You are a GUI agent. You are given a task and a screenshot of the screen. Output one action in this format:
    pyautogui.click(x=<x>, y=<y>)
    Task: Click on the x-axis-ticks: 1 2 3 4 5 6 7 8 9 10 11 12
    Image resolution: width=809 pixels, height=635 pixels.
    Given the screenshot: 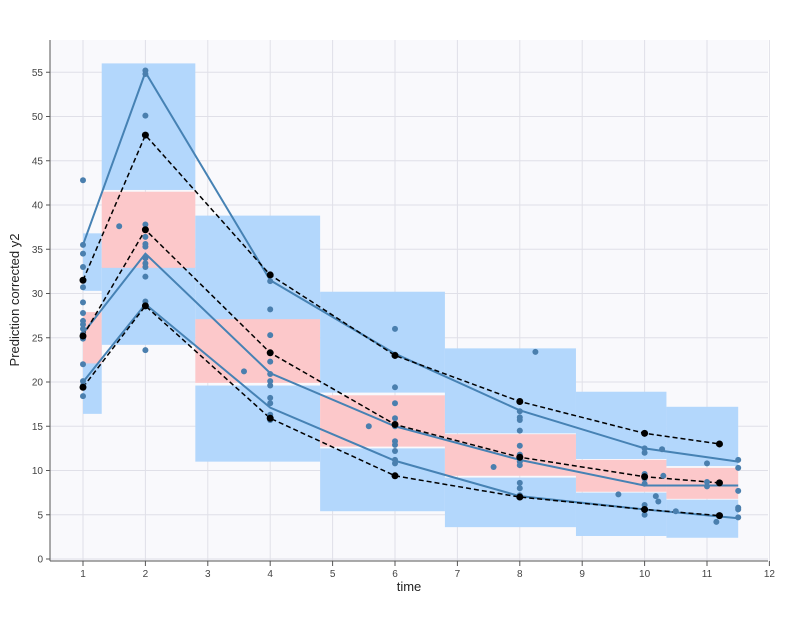 What is the action you would take?
    pyautogui.click(x=427, y=570)
    